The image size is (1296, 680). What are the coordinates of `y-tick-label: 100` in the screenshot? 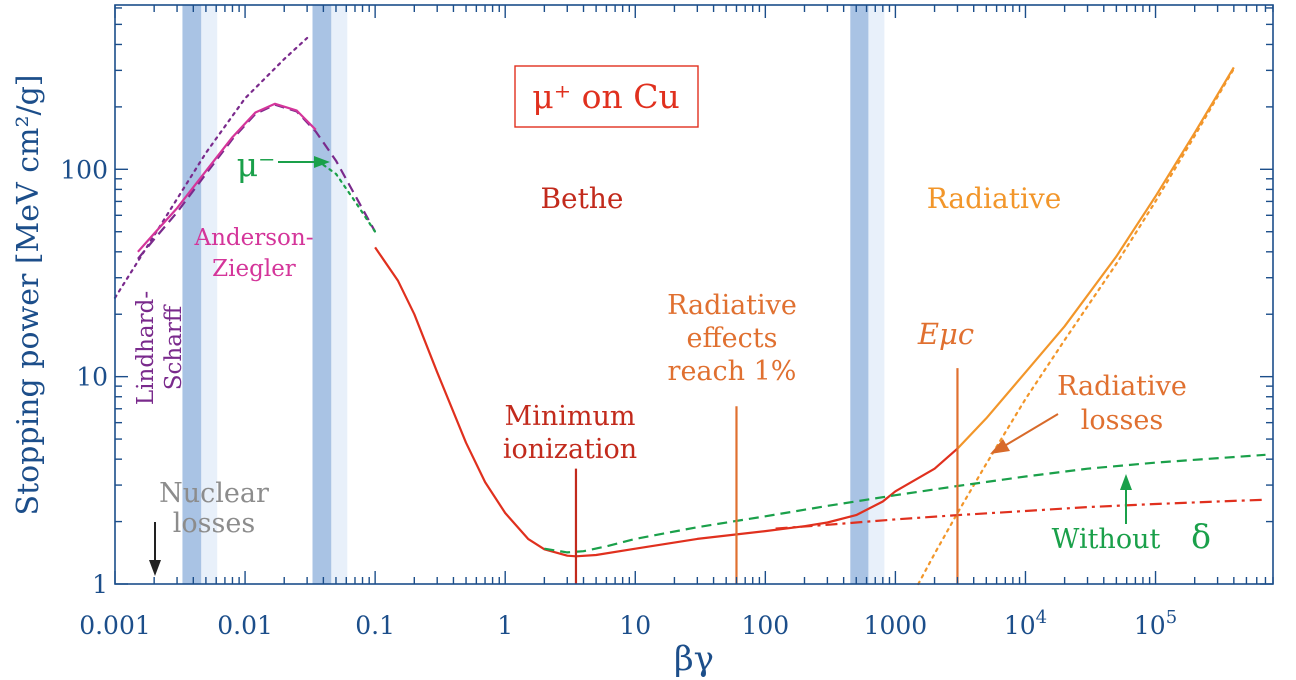 It's located at (84, 169).